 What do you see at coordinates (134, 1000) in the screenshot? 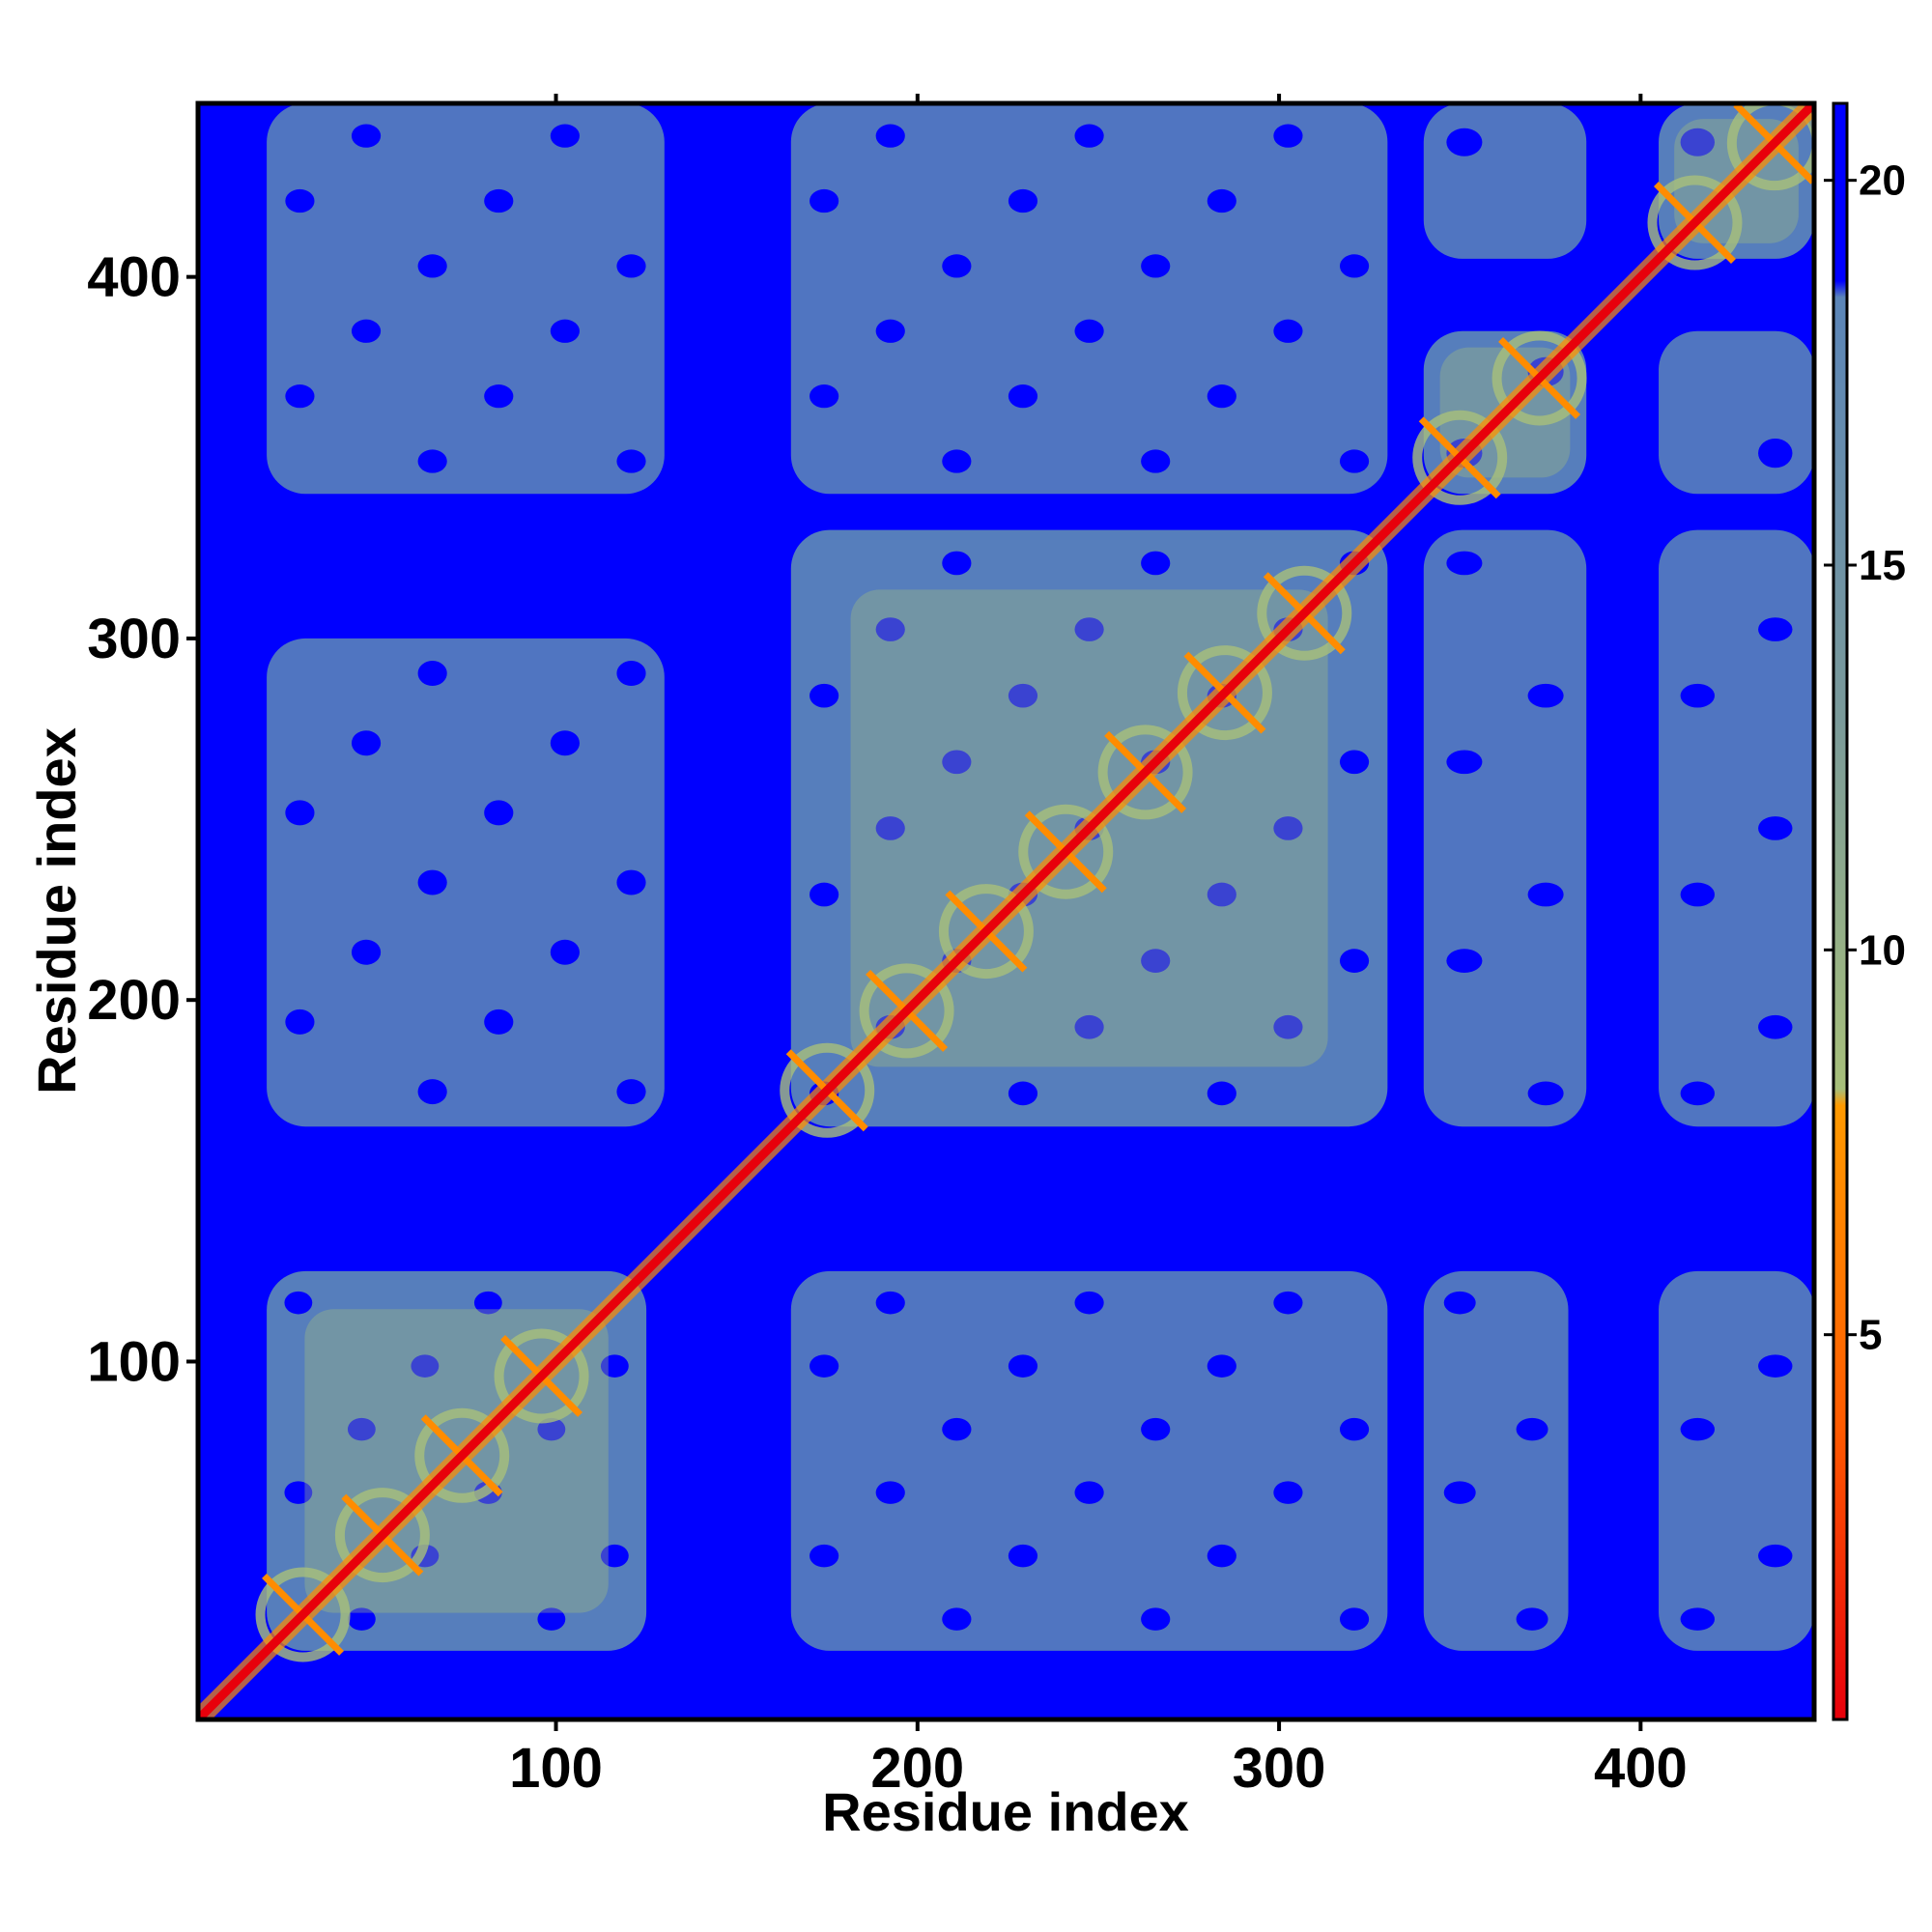
I see `y-tick-label: 200` at bounding box center [134, 1000].